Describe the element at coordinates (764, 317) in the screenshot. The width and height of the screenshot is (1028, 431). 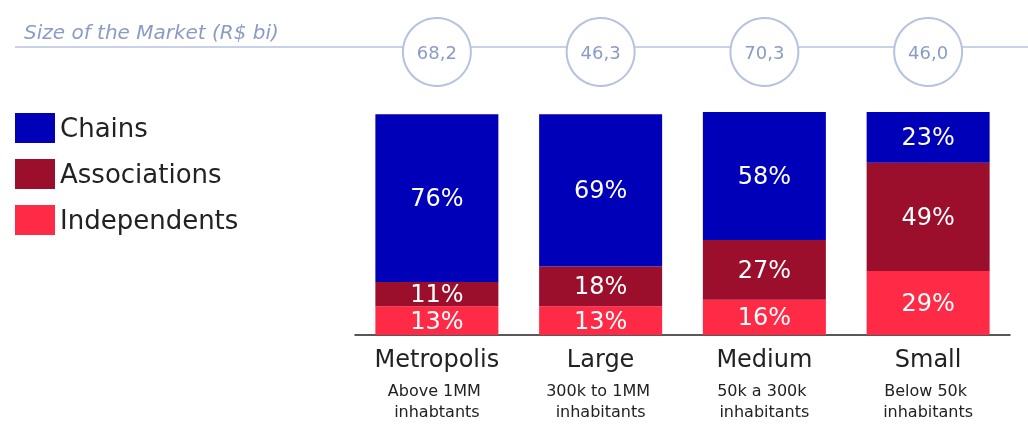
I see `data-label: 16%` at that location.